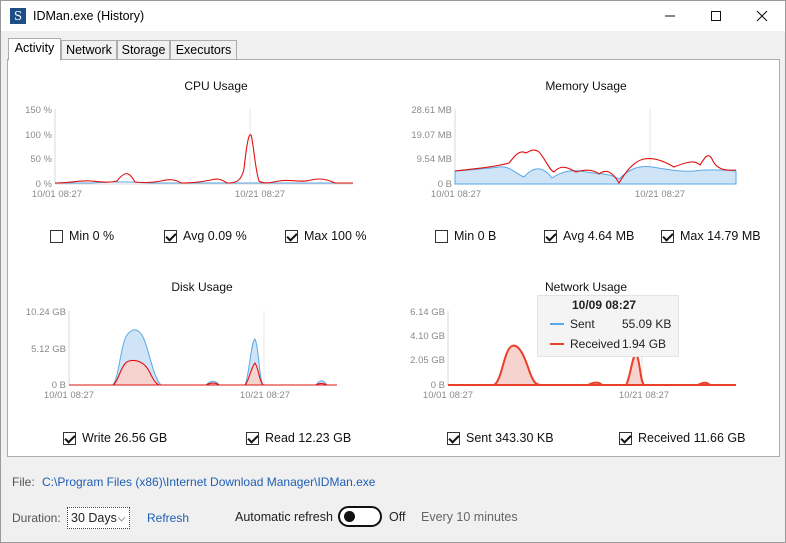 The image size is (786, 543). I want to click on network-y-tick: 2.05 GB, so click(427, 360).